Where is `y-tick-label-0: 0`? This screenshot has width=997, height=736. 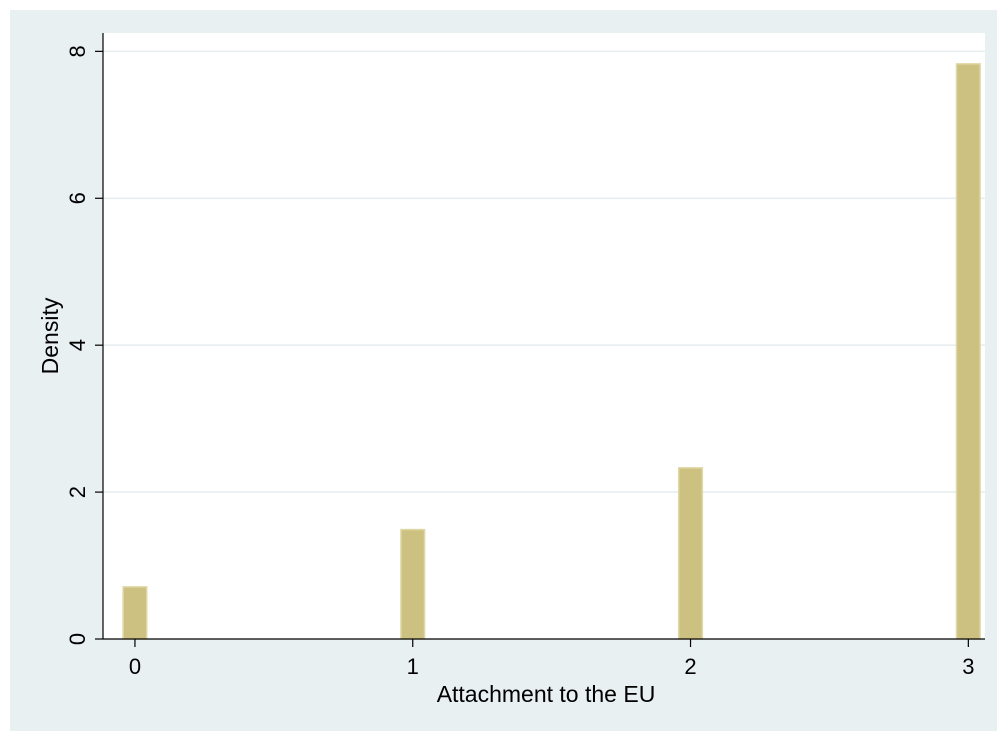 y-tick-label-0: 0 is located at coordinates (77, 639).